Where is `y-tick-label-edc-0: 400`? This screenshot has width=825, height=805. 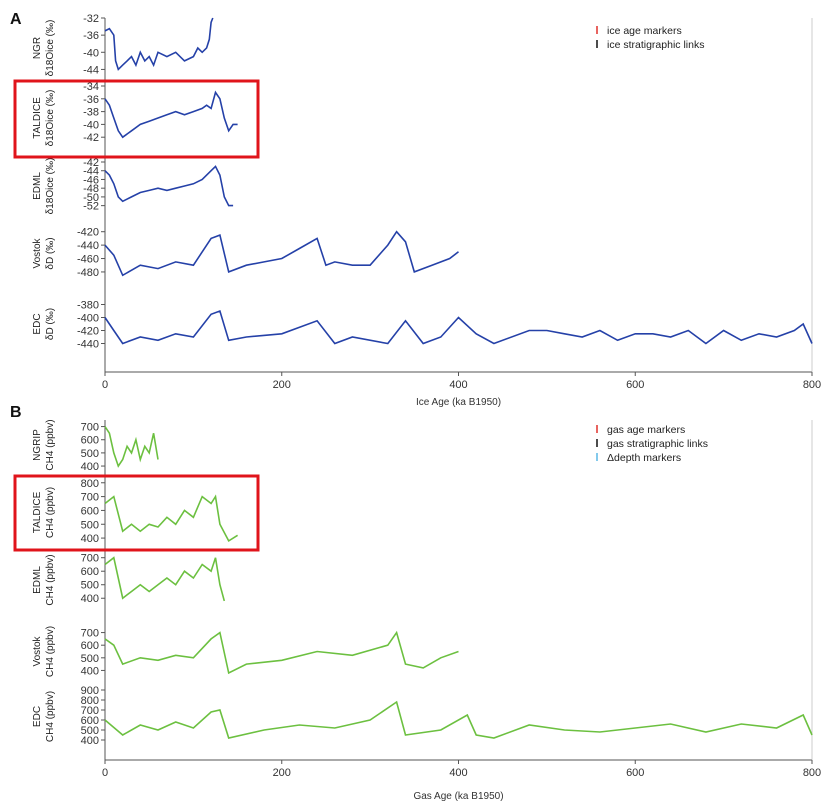
y-tick-label-edc-0: 400 is located at coordinates (90, 741).